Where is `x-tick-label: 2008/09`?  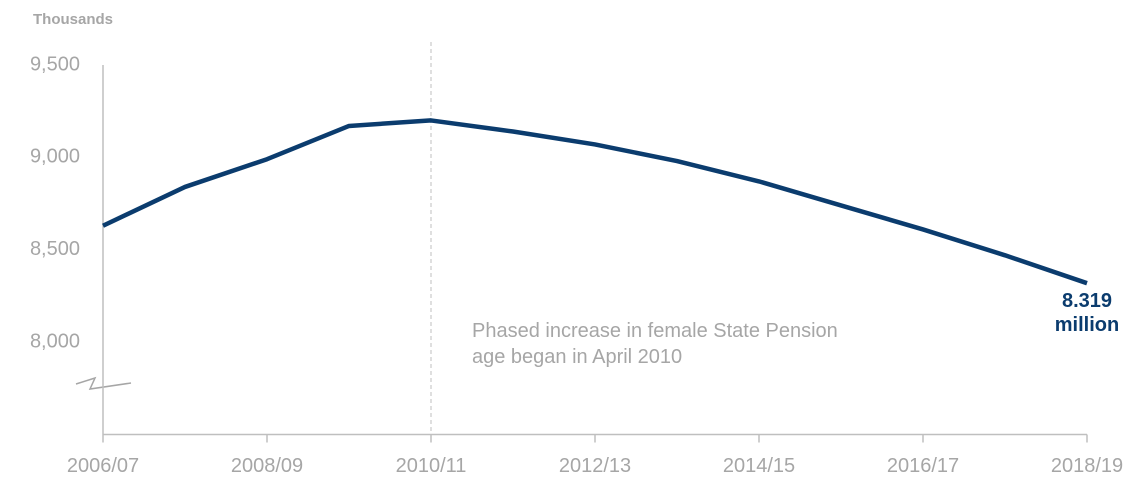
x-tick-label: 2008/09 is located at coordinates (267, 466).